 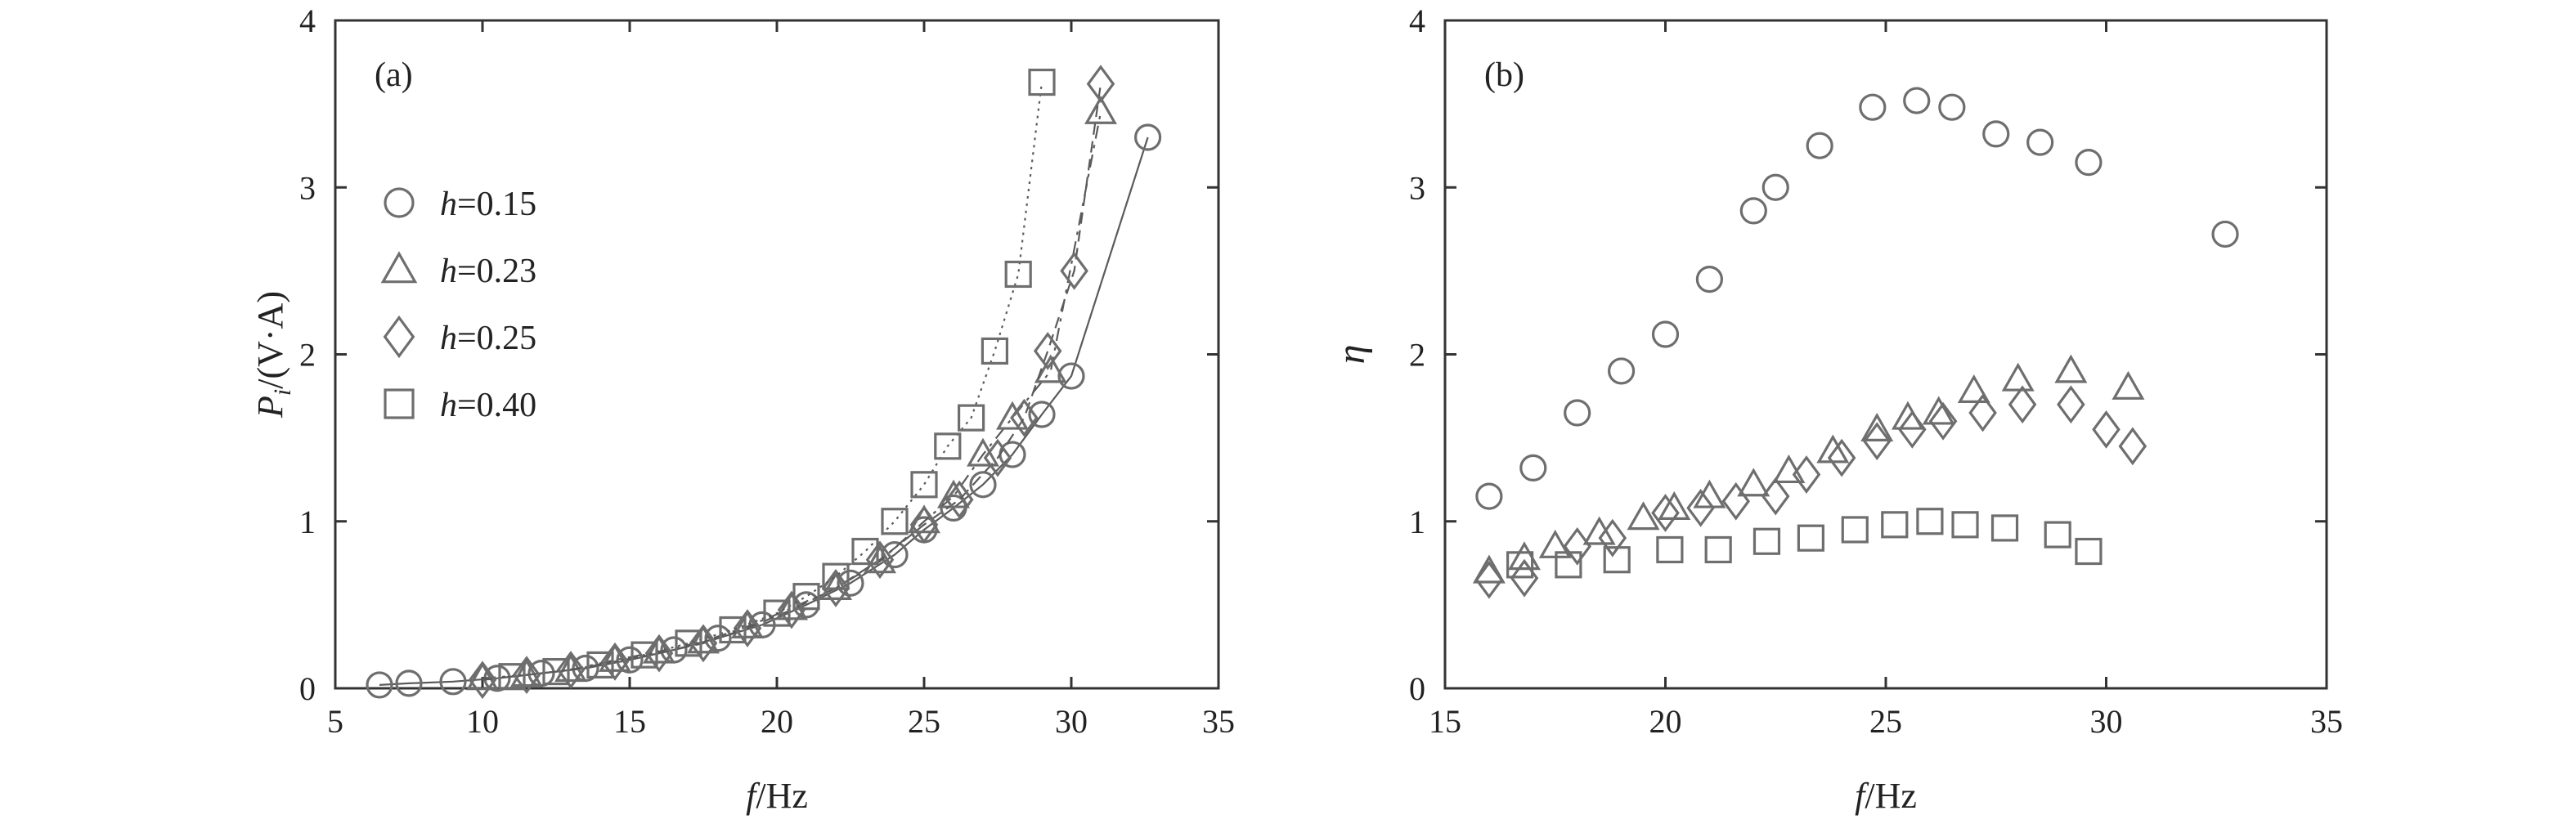 What do you see at coordinates (1504, 75) in the screenshot?
I see `panel-label: (b)` at bounding box center [1504, 75].